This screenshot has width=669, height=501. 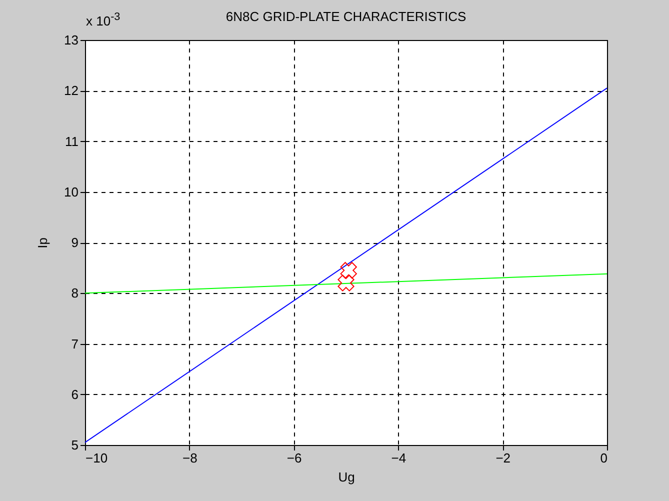 I want to click on text: x 10$^{-3}$, so click(x=103, y=19).